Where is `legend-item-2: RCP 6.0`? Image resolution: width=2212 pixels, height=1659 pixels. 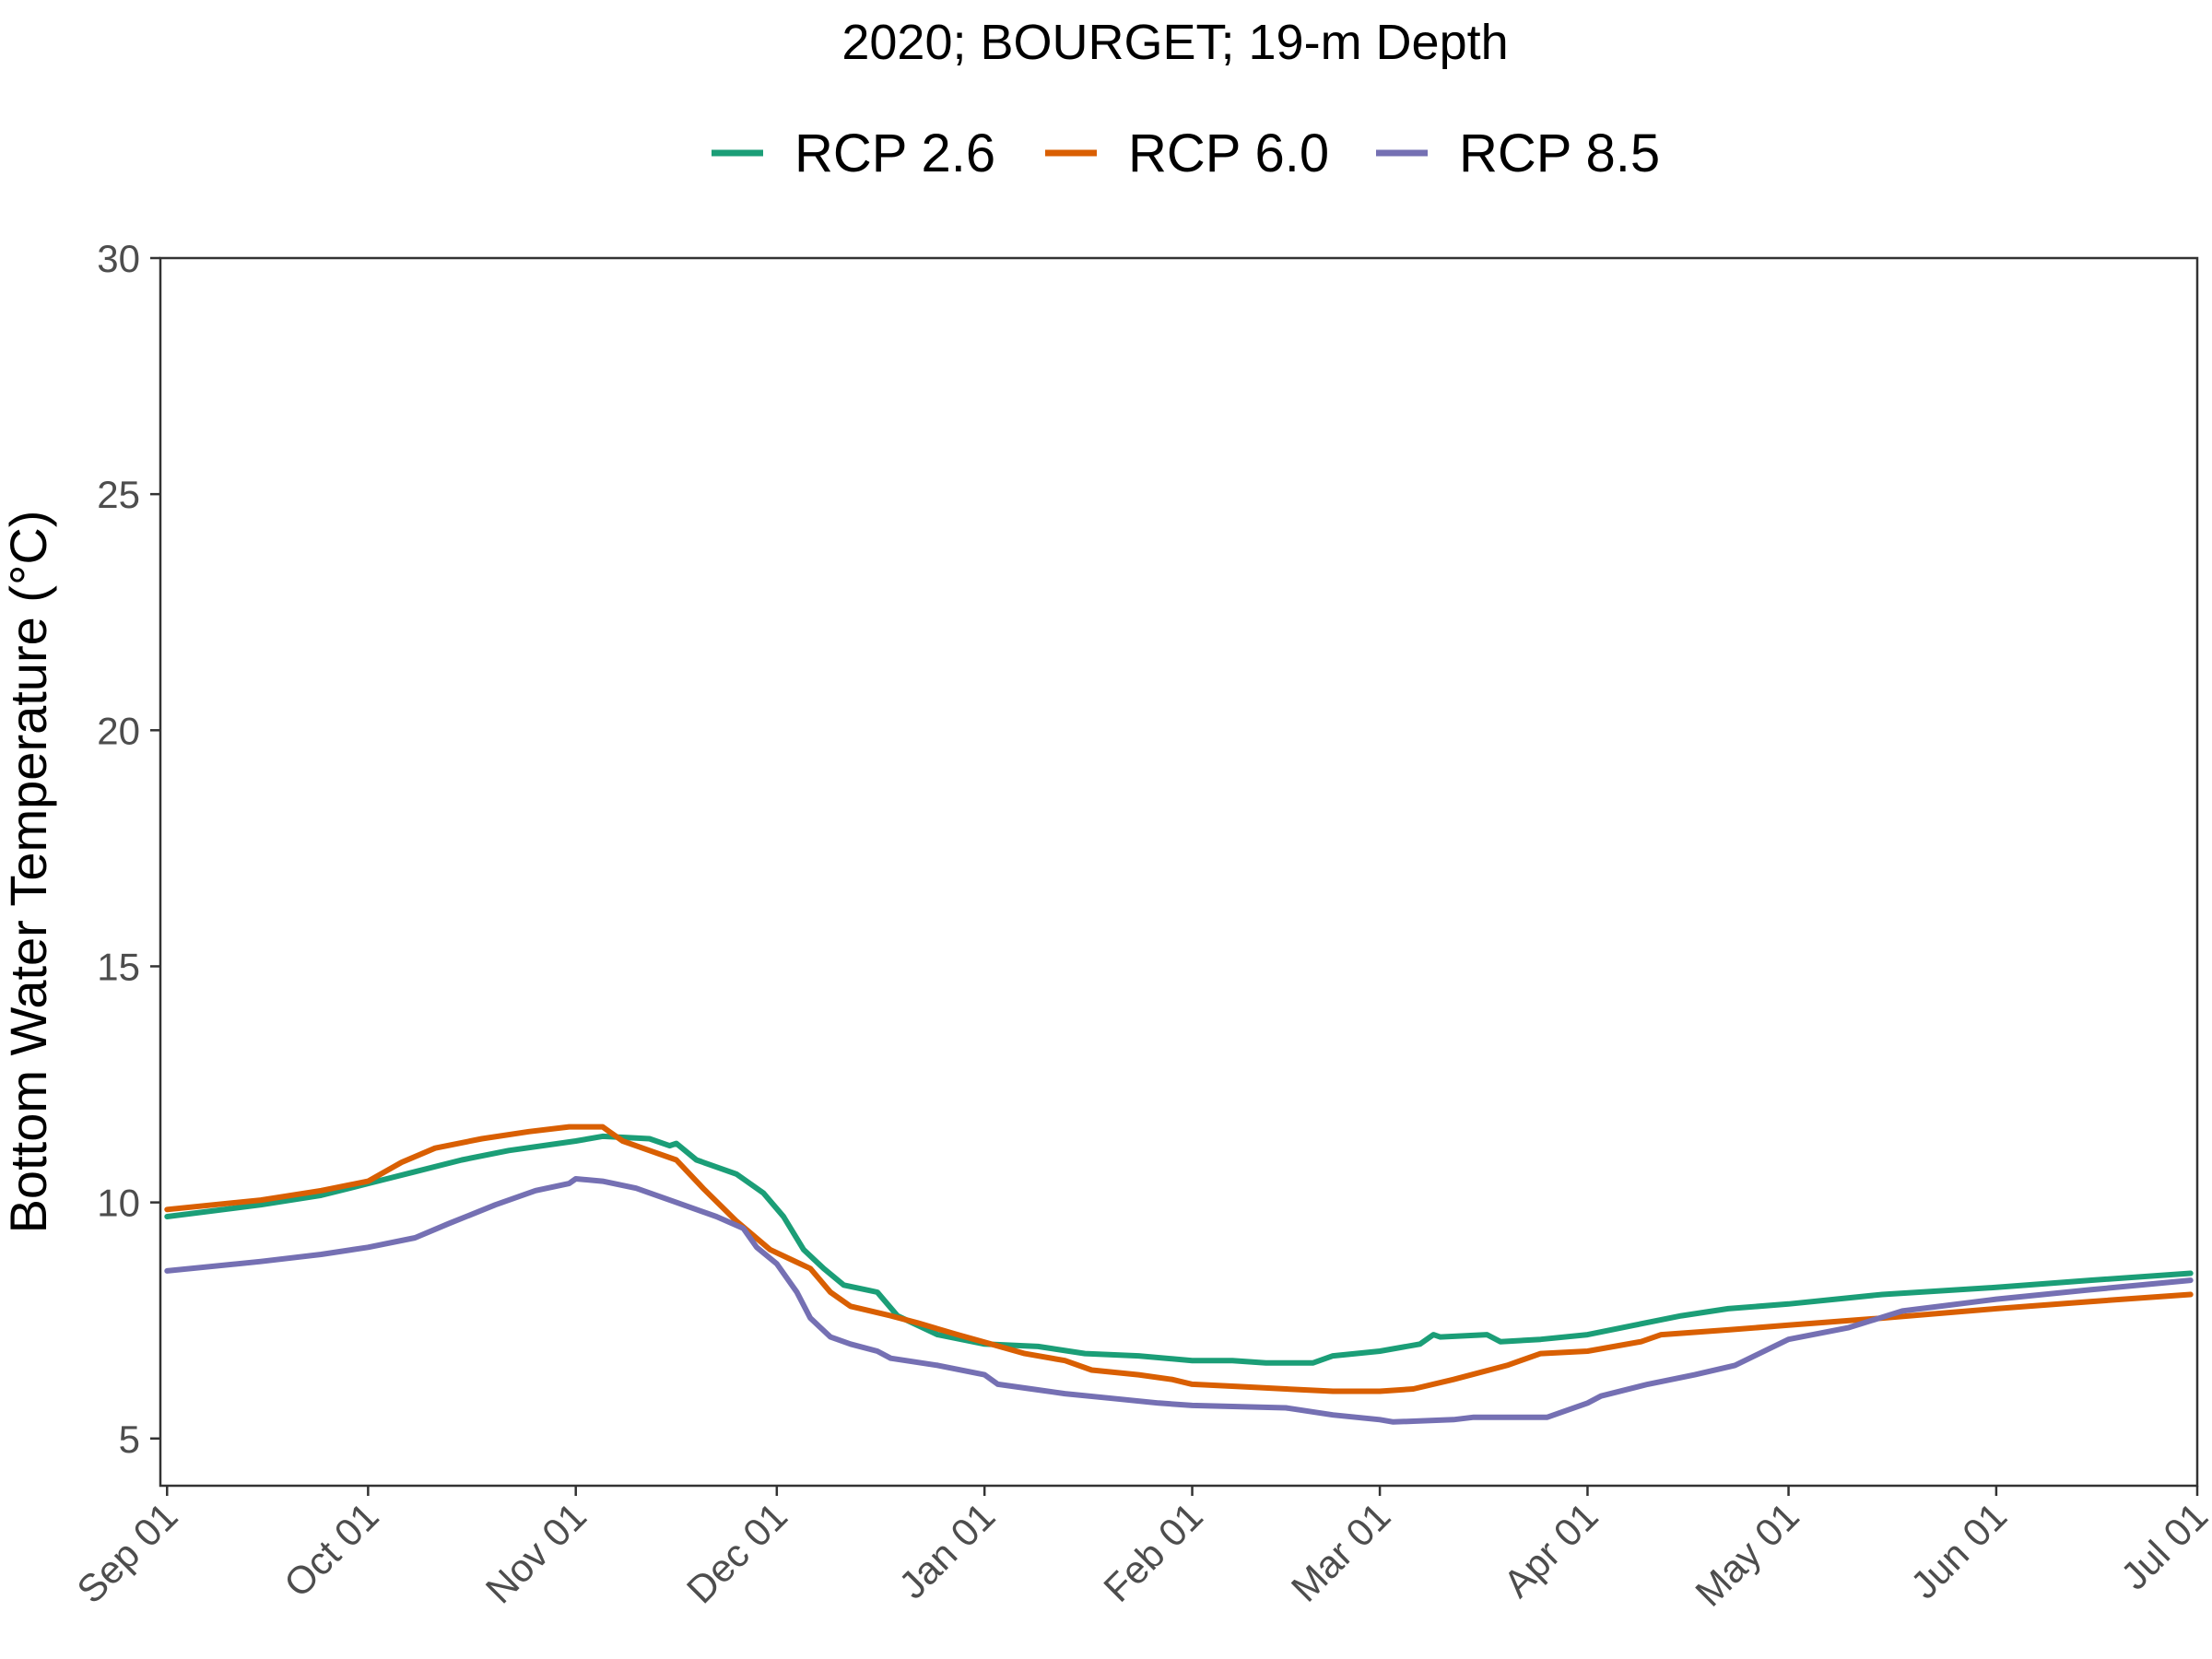 legend-item-2: RCP 6.0 is located at coordinates (1187, 153).